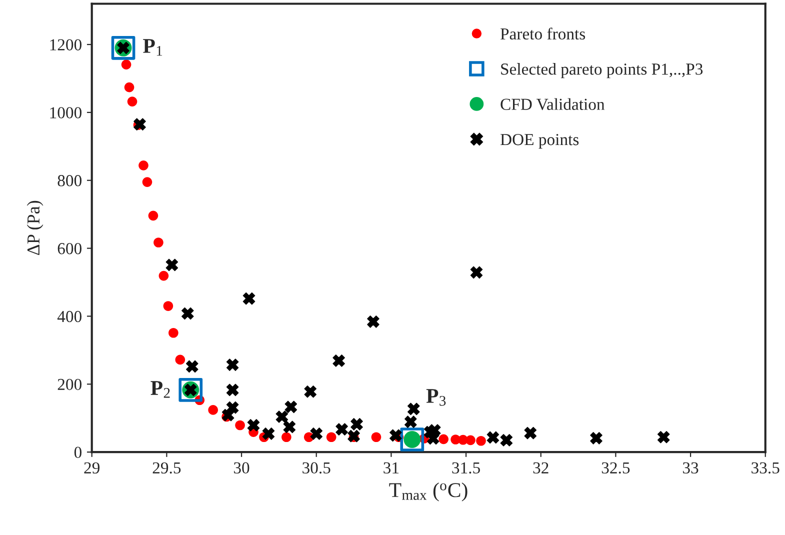 The width and height of the screenshot is (785, 535). Describe the element at coordinates (35, 228) in the screenshot. I see `y-axis-title: ΔP (Pa)` at that location.